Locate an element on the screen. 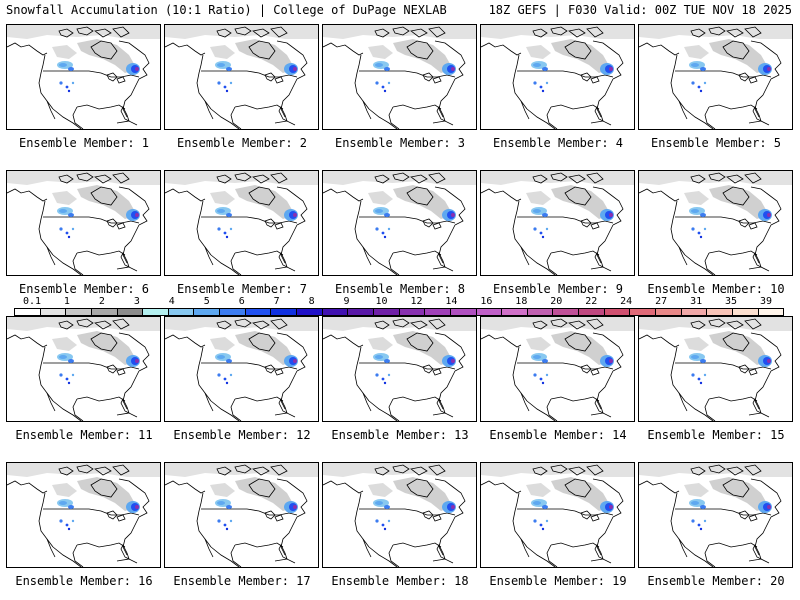 This screenshot has height=600, width=800. color-scale-tick-label: 35 is located at coordinates (731, 301).